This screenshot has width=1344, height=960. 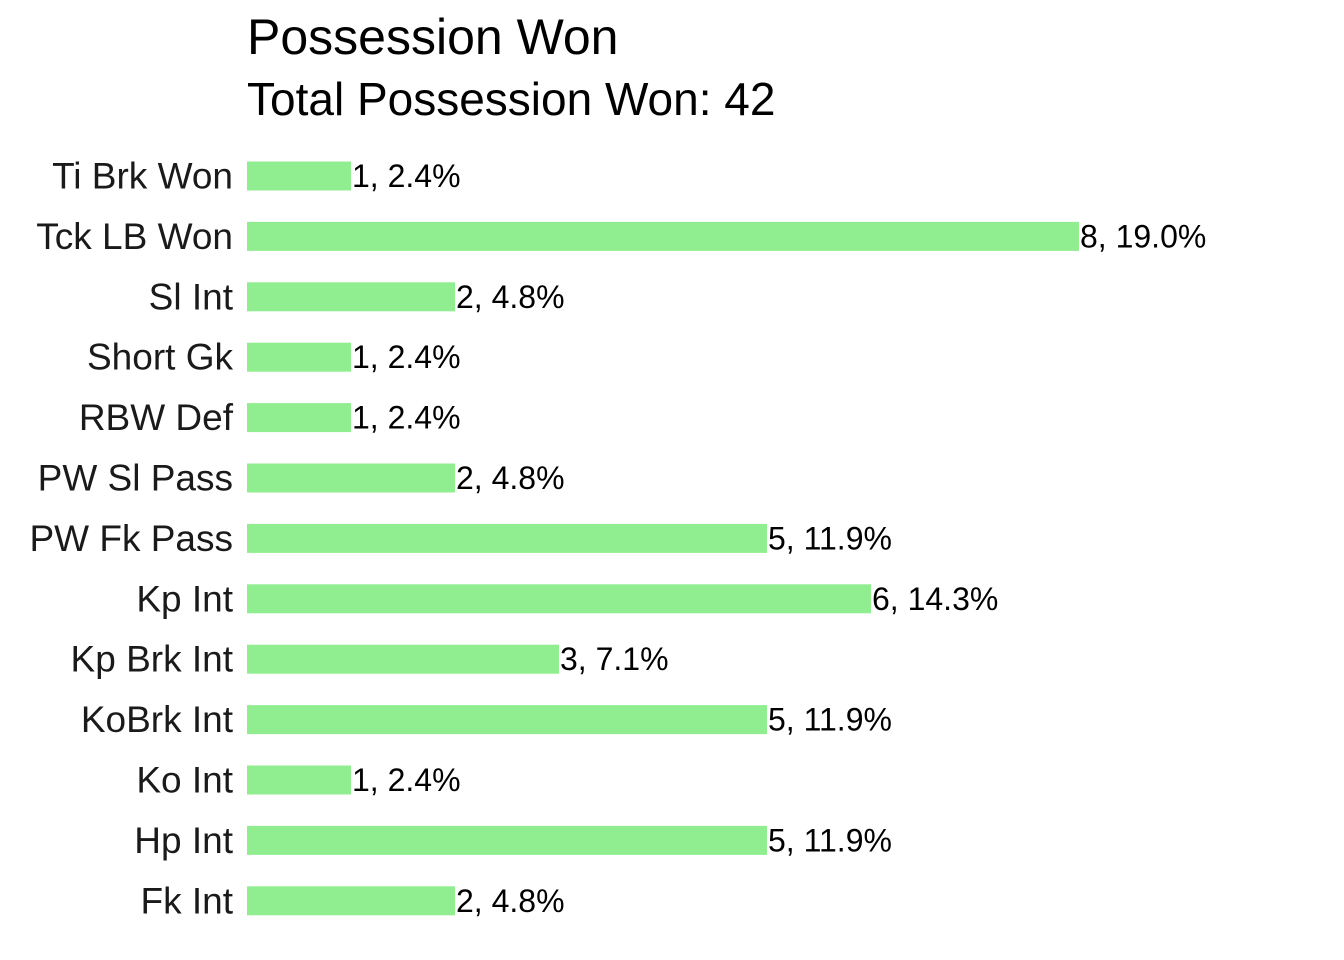 What do you see at coordinates (614, 659) in the screenshot?
I see `data-label: 3, 7.1%` at bounding box center [614, 659].